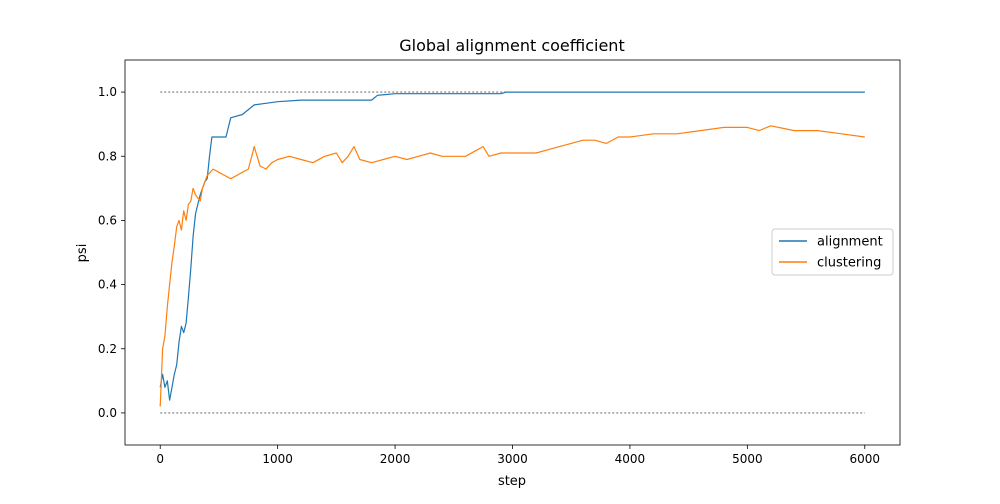 The image size is (1000, 504). Describe the element at coordinates (864, 459) in the screenshot. I see `x-tick-label: 6000` at that location.